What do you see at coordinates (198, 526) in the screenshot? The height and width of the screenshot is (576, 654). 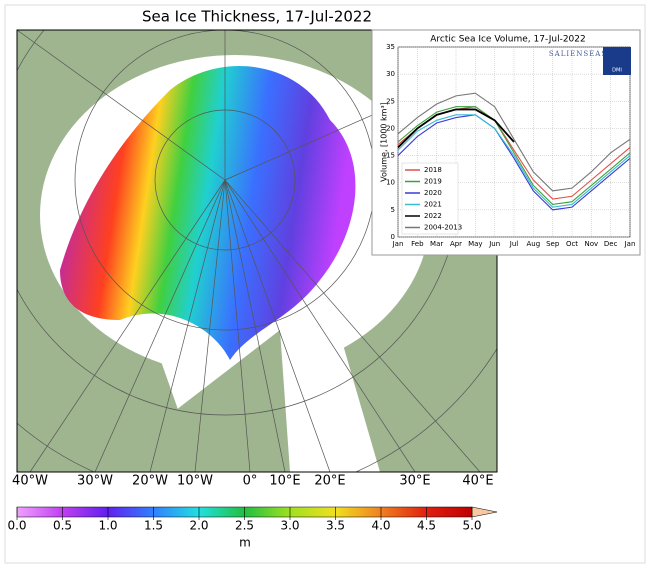 I see `colorbar-tick-label: 2.0` at bounding box center [198, 526].